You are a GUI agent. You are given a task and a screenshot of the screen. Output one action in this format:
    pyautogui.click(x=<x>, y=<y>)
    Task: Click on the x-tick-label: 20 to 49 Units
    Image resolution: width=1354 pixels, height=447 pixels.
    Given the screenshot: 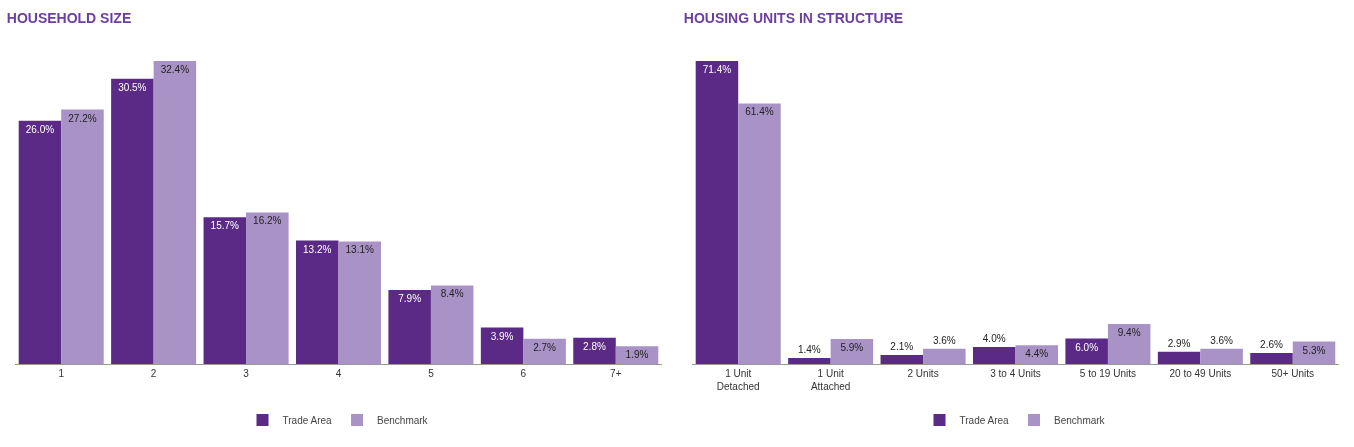 What is the action you would take?
    pyautogui.click(x=1200, y=373)
    